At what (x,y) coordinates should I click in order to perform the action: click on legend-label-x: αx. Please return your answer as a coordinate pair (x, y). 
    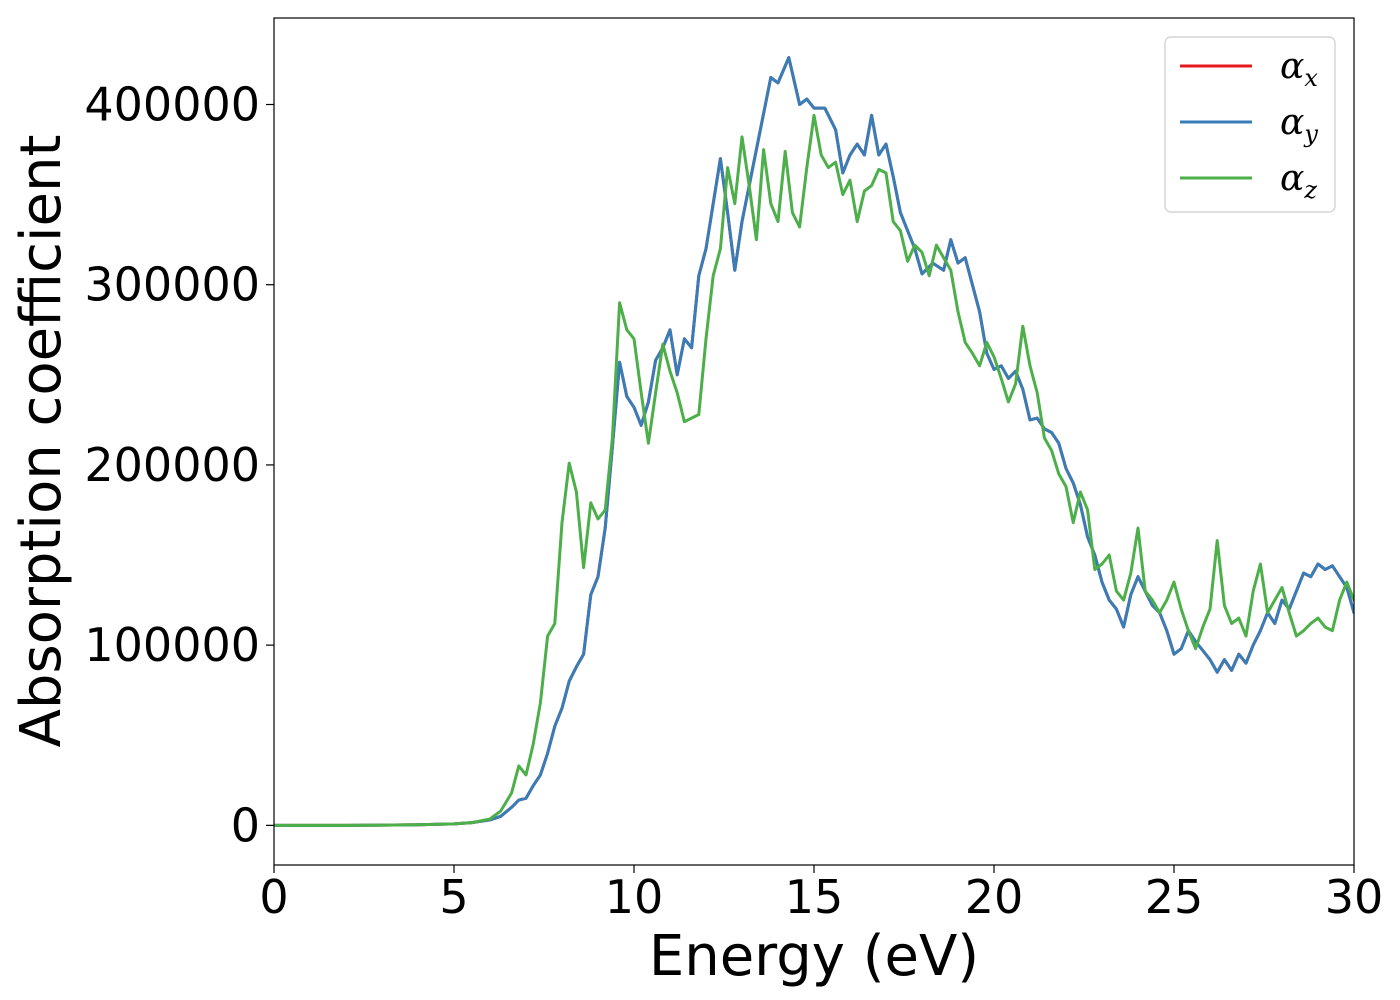
    Looking at the image, I should click on (1299, 69).